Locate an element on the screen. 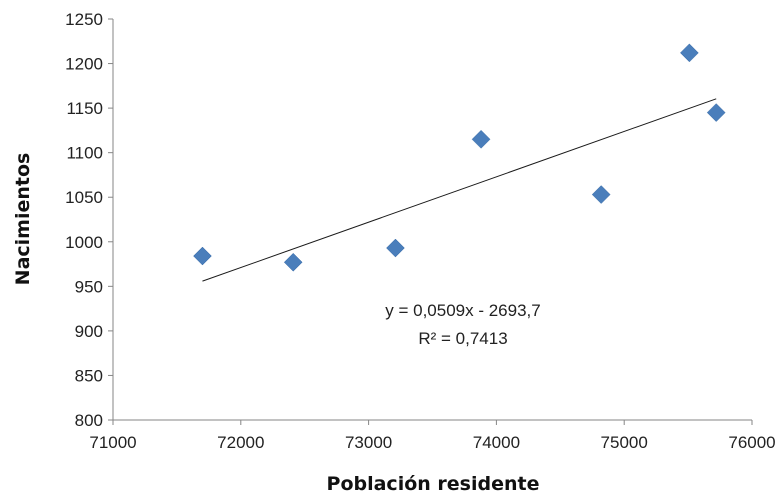 This screenshot has width=781, height=497. y-tick-label: 1100 is located at coordinates (84, 153).